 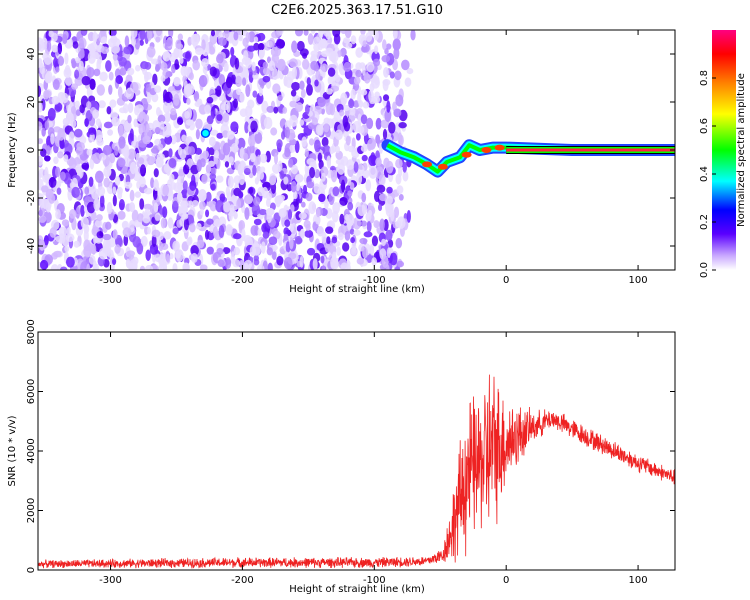 I want to click on snr-x-tick-label: -300, so click(x=110, y=580).